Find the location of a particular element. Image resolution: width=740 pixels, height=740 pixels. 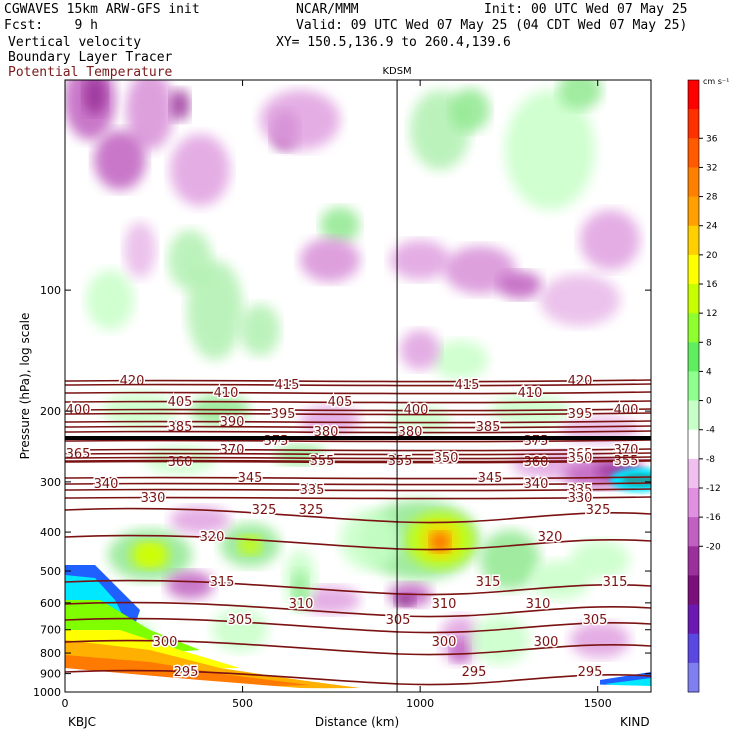

kdsm-marker-label: KDSM is located at coordinates (396, 71).